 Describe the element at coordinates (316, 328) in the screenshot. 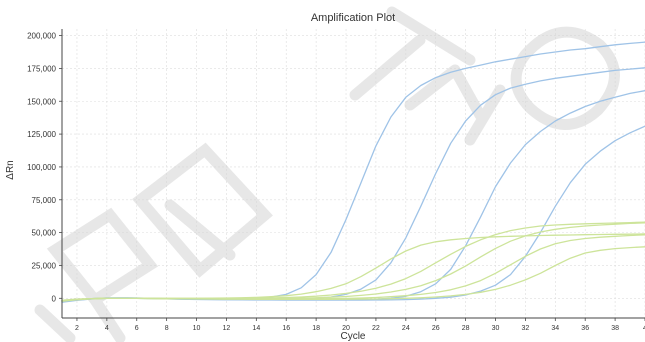

I see `x-tick-label-8: 18` at that location.